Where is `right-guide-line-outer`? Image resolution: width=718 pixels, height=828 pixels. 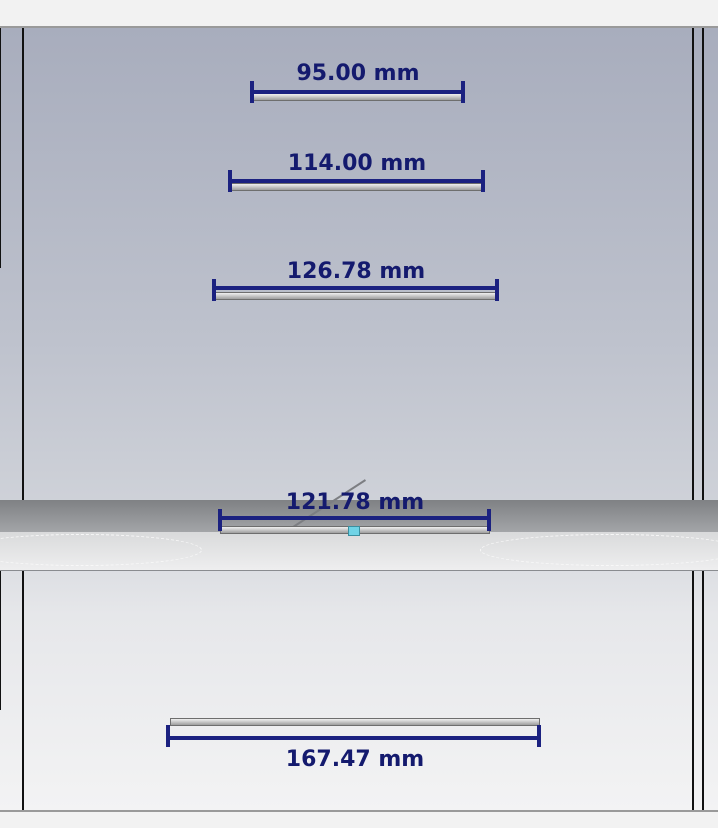
right-guide-line-outer is located at coordinates (703, 419).